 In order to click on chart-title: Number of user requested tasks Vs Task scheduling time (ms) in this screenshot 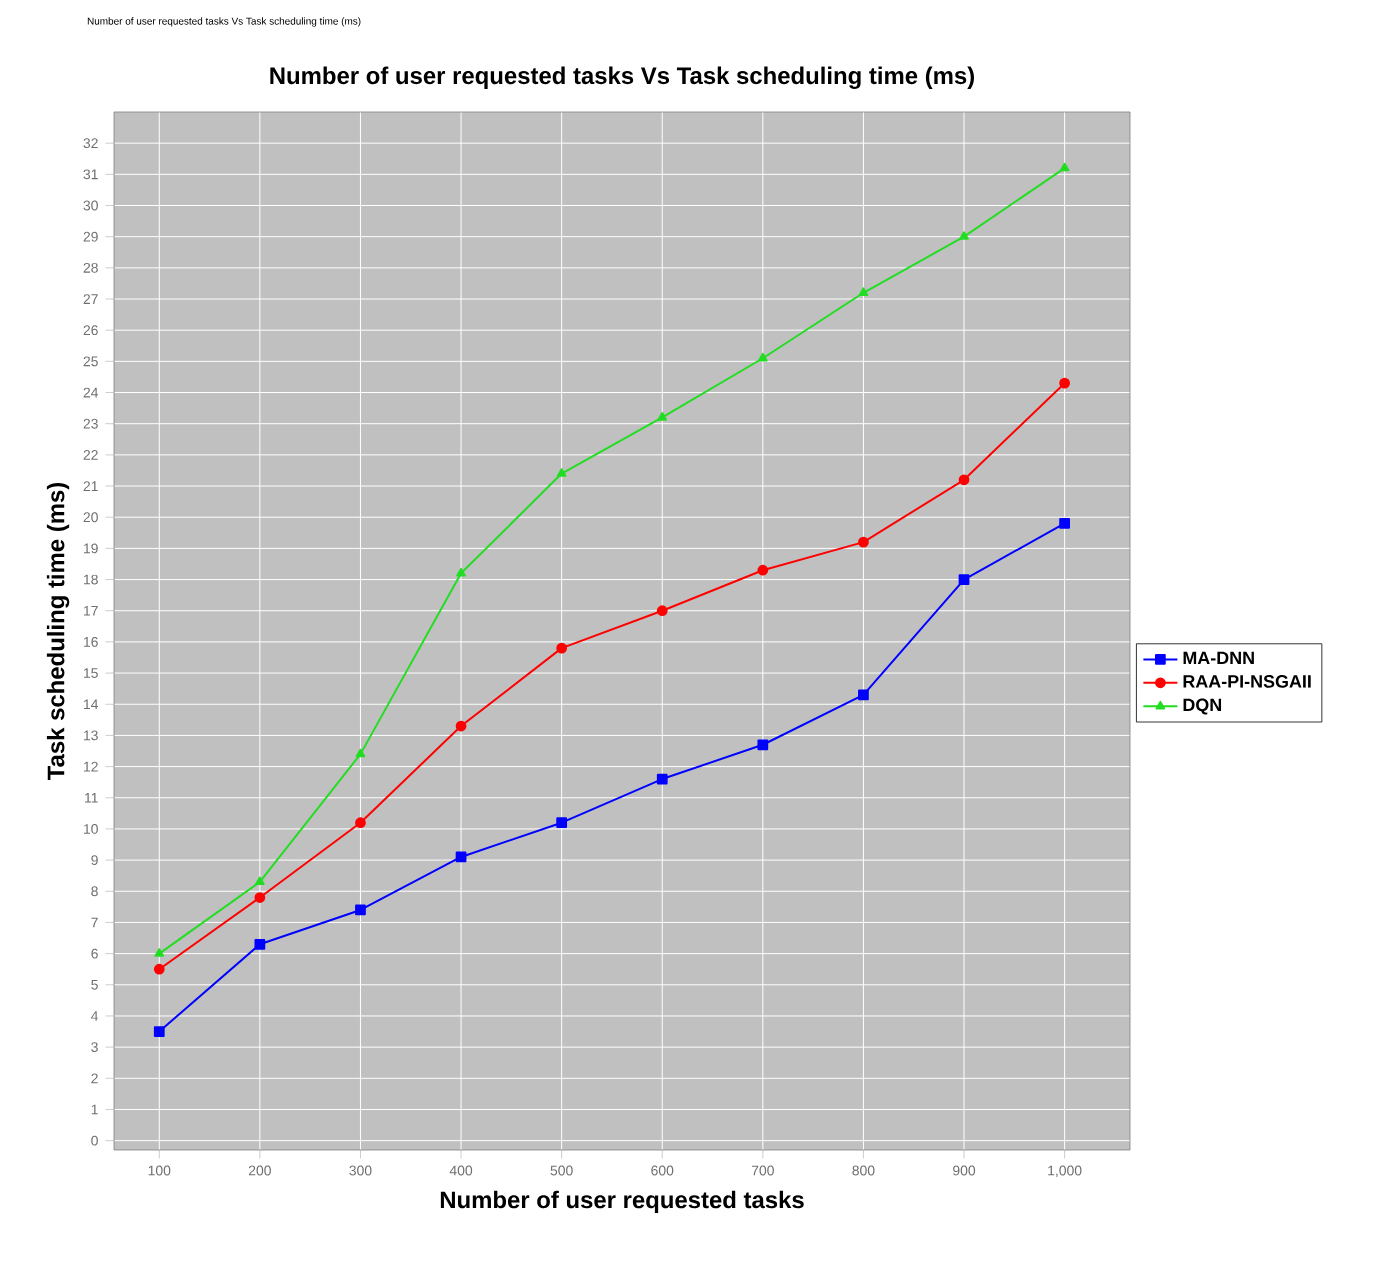, I will do `click(622, 77)`.